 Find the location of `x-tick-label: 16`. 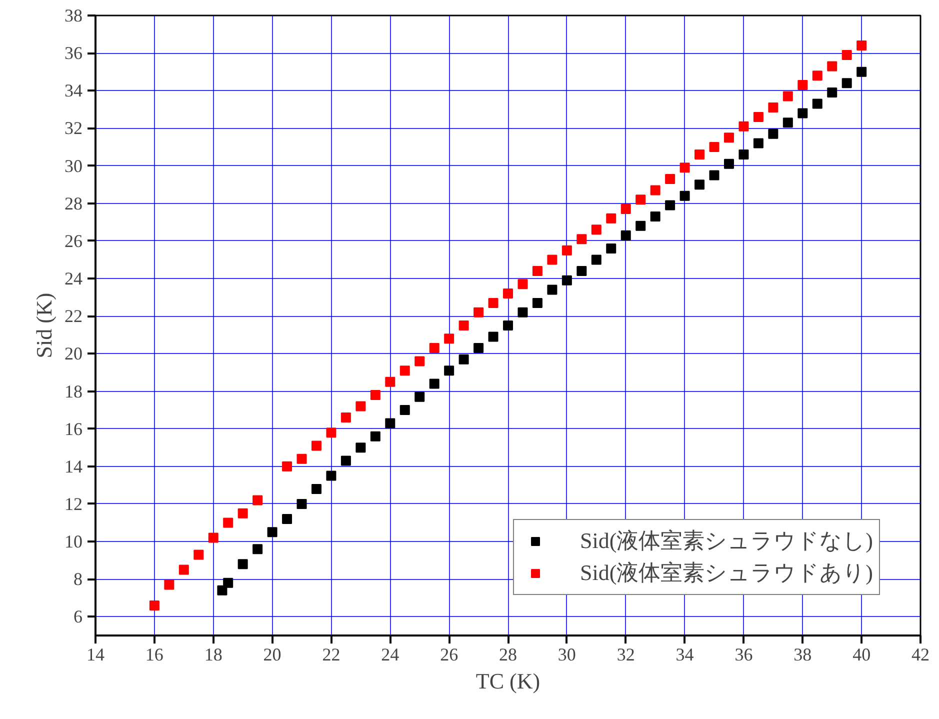

x-tick-label: 16 is located at coordinates (154, 654).